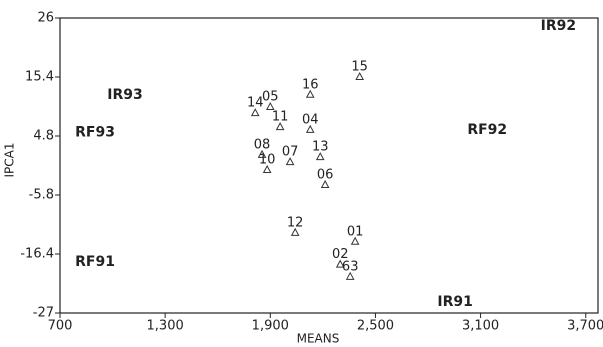  Describe the element at coordinates (95, 262) in the screenshot. I see `environment-label: RF91` at that location.